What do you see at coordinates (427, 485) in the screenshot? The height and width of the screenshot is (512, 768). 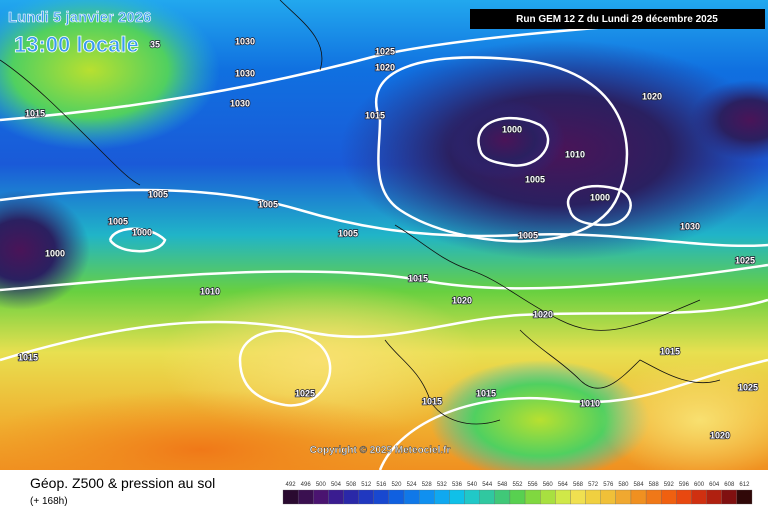 I see `colorbar-label: 528` at bounding box center [427, 485].